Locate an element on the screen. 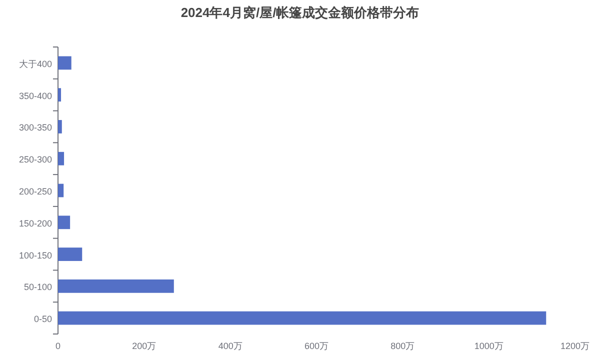 The width and height of the screenshot is (600, 360). x-tick-label: 200万 is located at coordinates (144, 346).